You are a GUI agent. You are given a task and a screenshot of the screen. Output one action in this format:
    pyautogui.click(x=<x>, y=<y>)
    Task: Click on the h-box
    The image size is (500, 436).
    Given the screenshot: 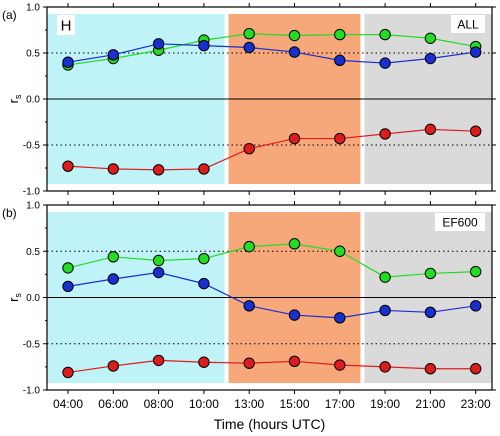 What is the action you would take?
    pyautogui.click(x=66, y=25)
    